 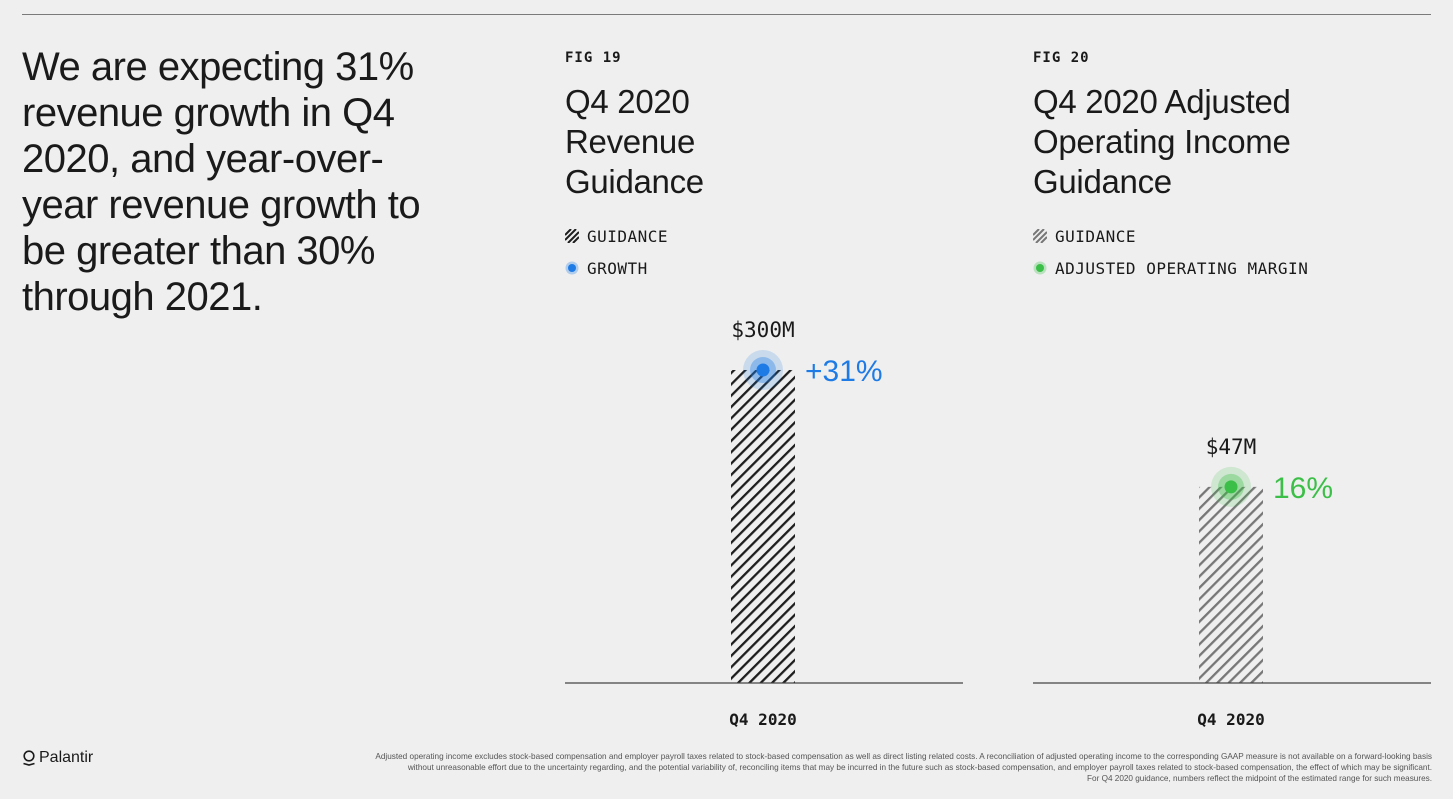 I want to click on fig20-label: FIG 20, so click(x=1061, y=58).